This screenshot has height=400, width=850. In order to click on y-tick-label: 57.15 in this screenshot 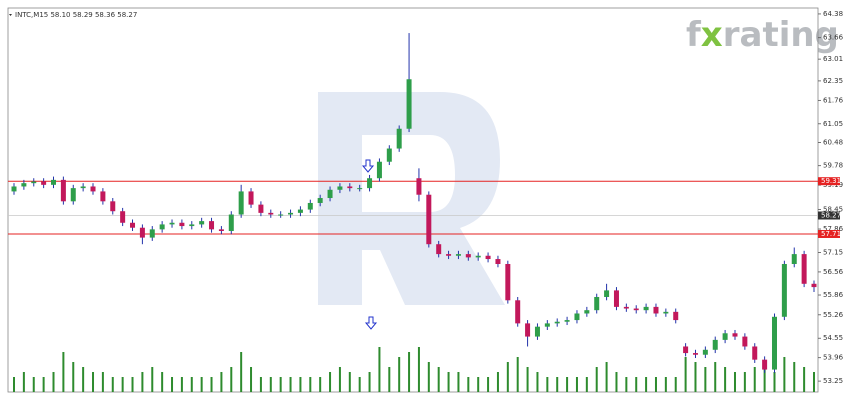, I will do `click(833, 252)`.